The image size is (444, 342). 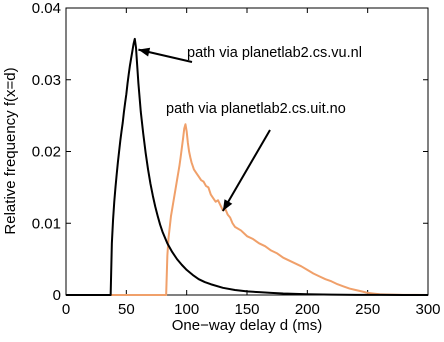 I want to click on y-tick-label: 0.04, so click(x=46, y=8).